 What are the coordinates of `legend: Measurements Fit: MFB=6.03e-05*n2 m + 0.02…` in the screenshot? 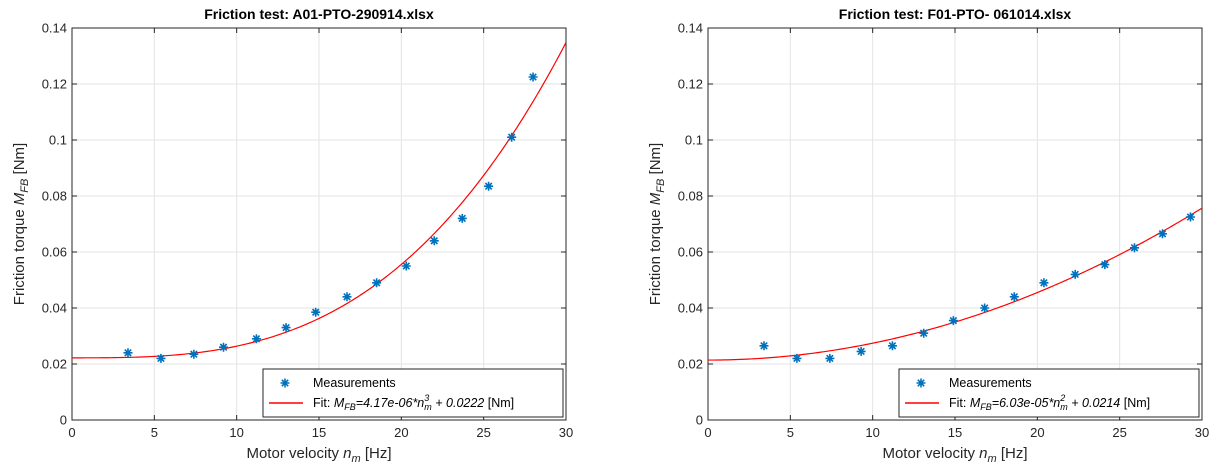 It's located at (1049, 393).